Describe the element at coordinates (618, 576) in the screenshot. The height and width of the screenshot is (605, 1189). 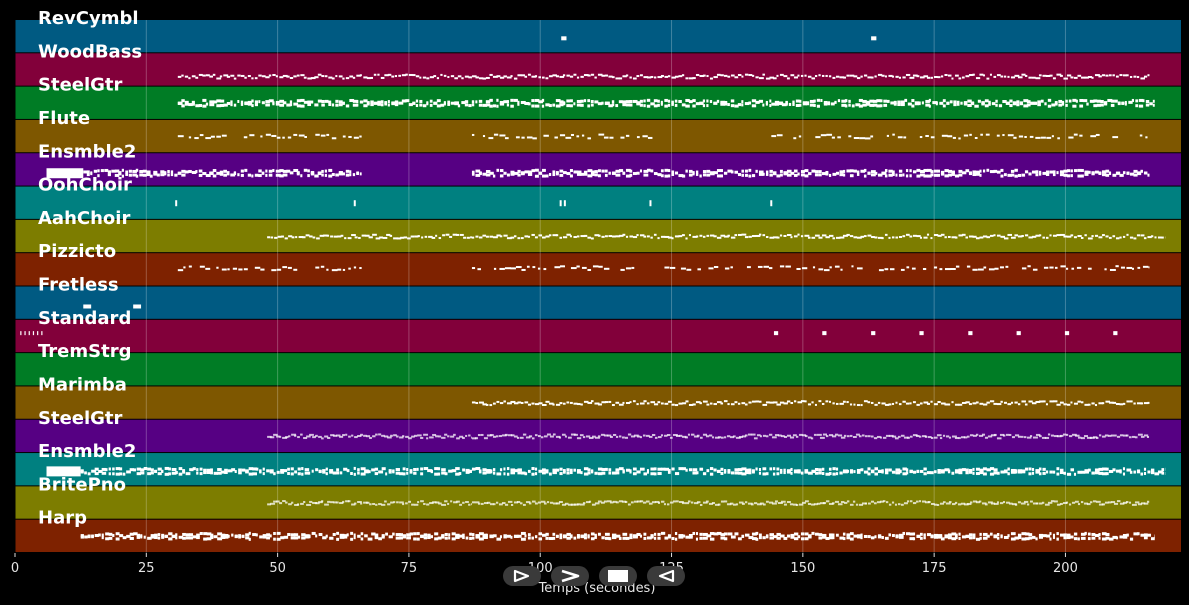
I see `stop-button` at that location.